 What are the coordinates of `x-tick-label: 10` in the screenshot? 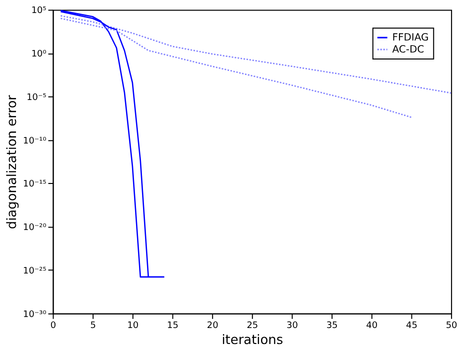 It's located at (133, 325).